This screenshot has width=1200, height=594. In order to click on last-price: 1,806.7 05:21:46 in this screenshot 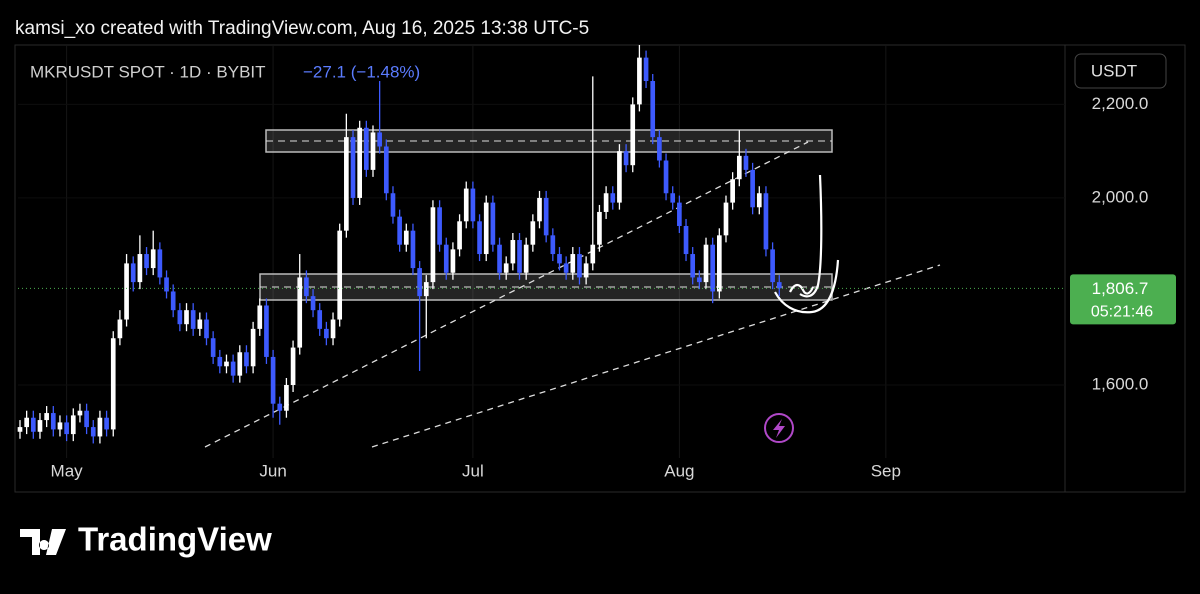, I will do `click(597, 299)`.